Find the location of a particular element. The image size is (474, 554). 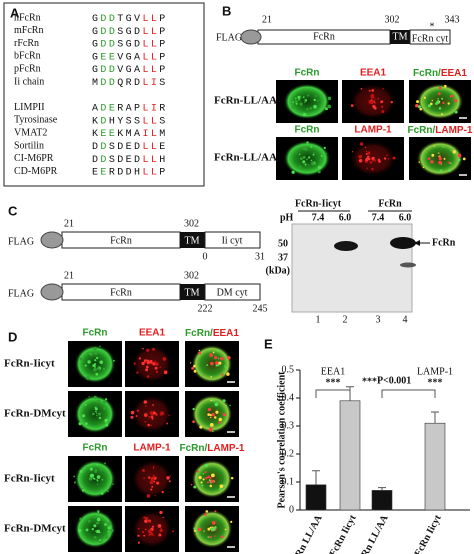

channel-label: EEA1 is located at coordinates (152, 333).